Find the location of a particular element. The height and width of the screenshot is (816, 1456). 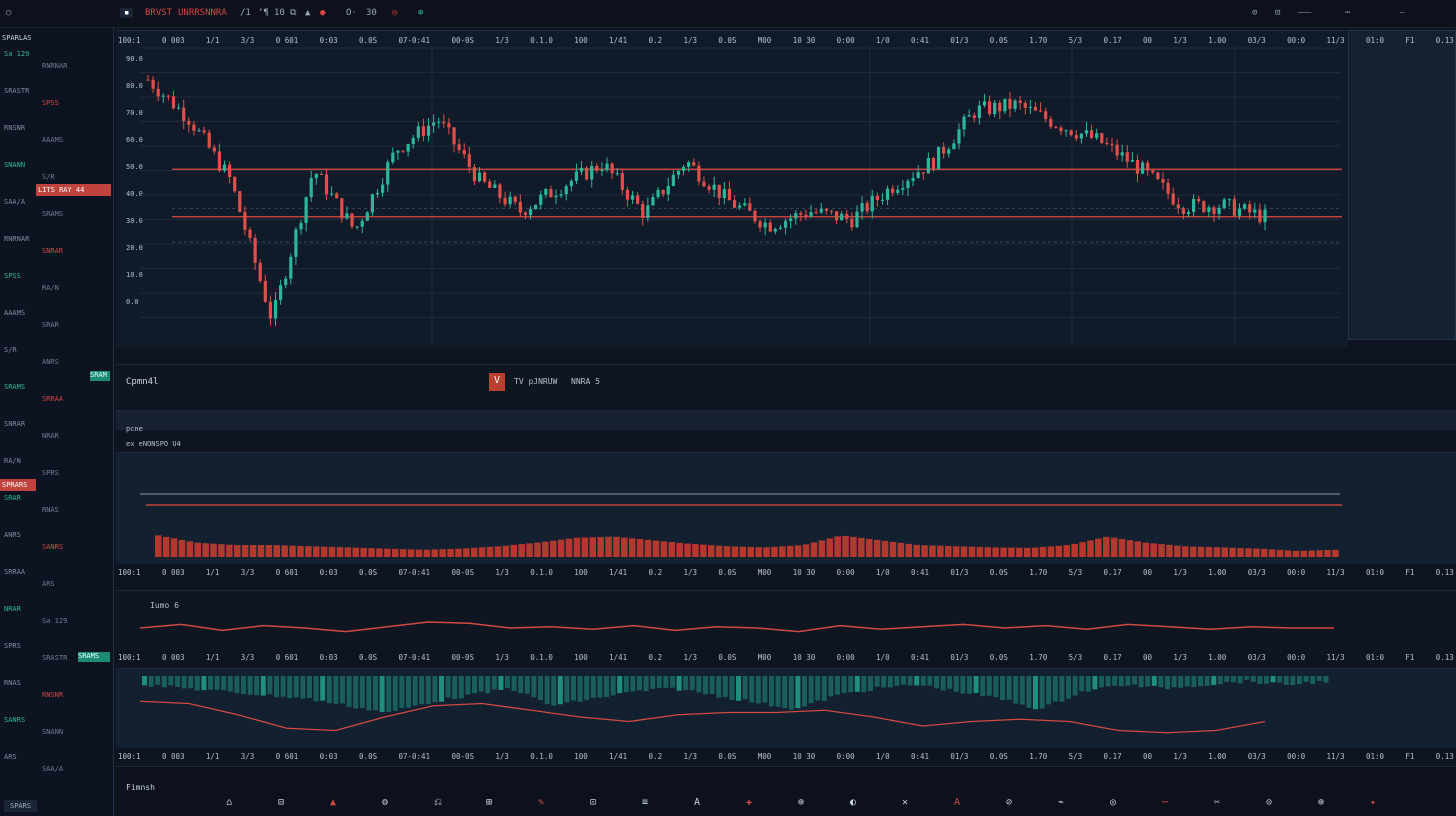

toolbar-tool: ⊡ is located at coordinates (593, 802).